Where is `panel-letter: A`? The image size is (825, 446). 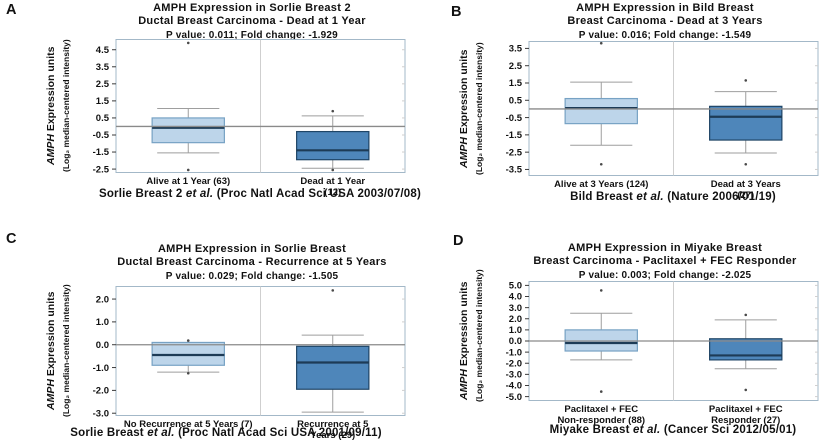 panel-letter: A is located at coordinates (11, 10).